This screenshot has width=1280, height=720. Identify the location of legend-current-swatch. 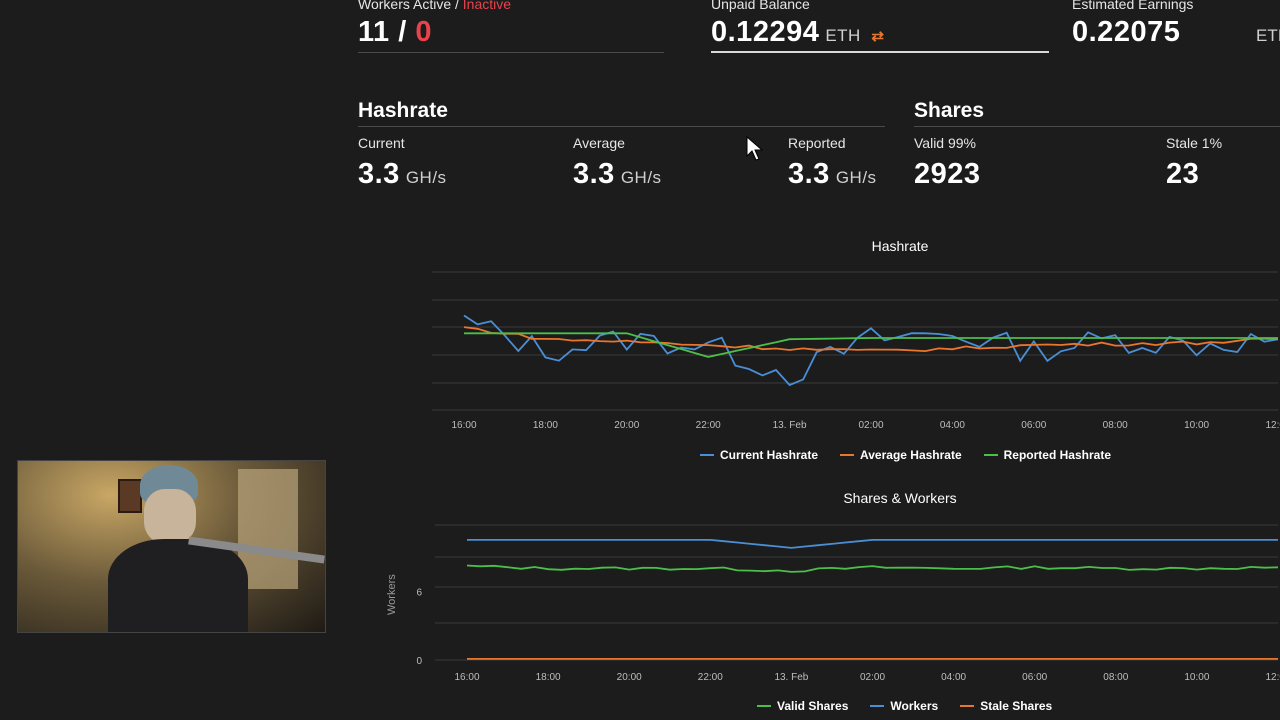
(707, 455).